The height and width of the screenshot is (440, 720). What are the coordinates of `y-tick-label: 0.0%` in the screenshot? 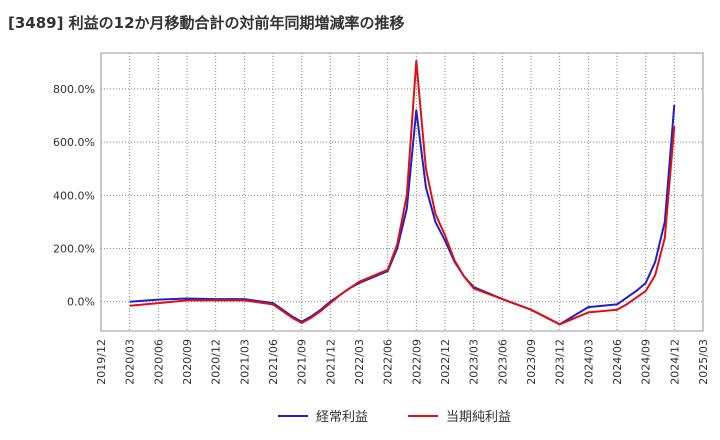 It's located at (81, 302).